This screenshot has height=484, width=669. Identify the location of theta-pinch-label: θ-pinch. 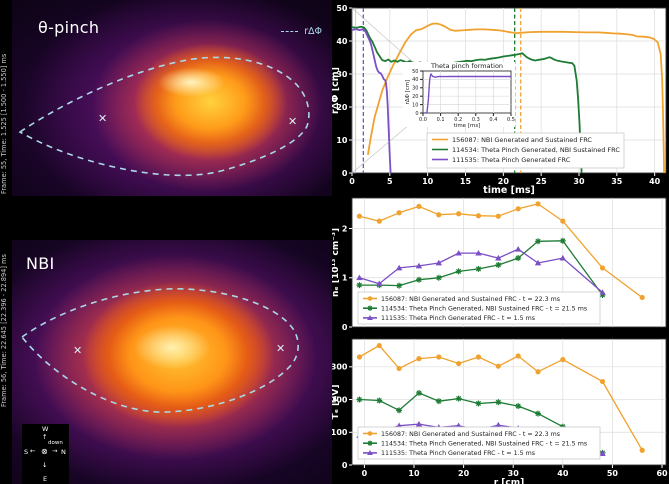
(69, 27).